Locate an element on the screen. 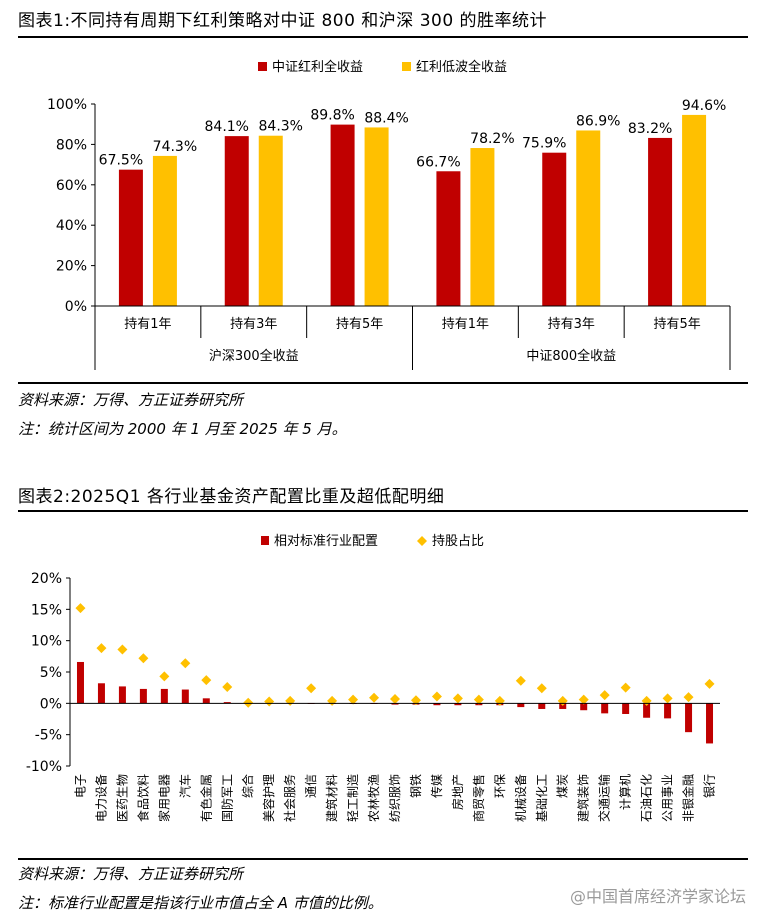 The width and height of the screenshot is (760, 919). y-tick-label: 100% is located at coordinates (67, 105).